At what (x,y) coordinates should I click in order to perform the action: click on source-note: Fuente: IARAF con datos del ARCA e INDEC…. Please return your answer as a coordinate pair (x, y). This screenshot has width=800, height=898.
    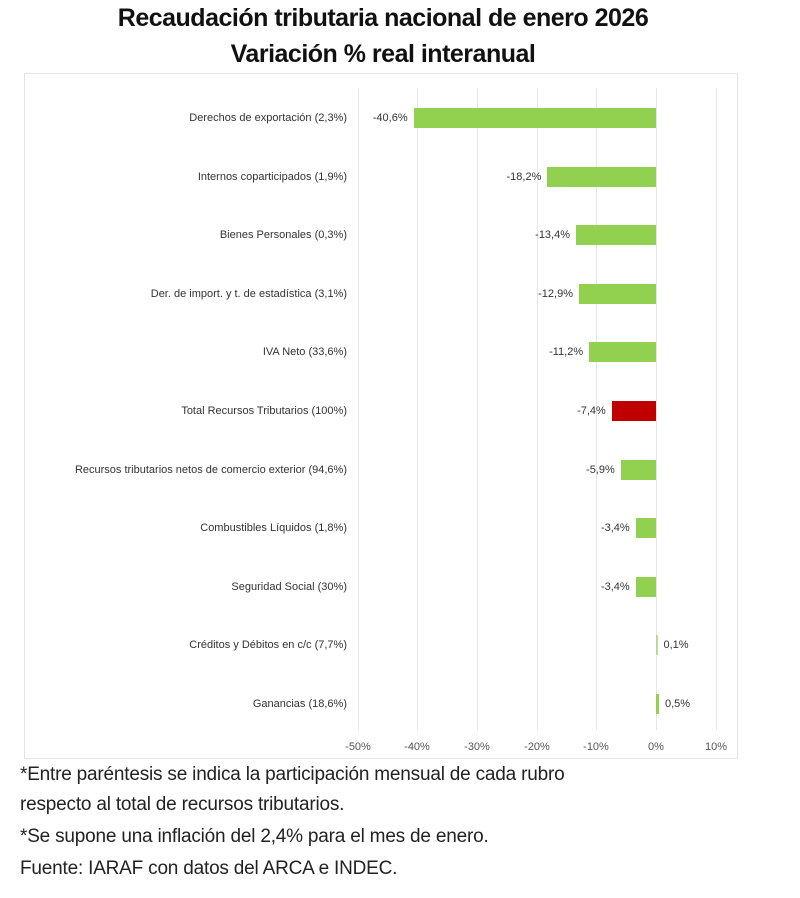
    Looking at the image, I should click on (209, 868).